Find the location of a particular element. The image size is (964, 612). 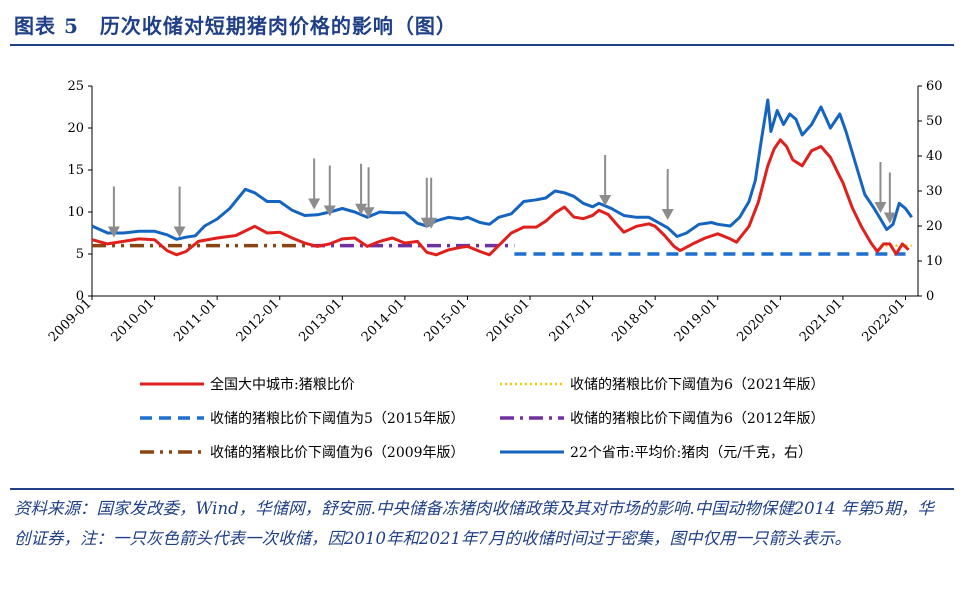

y-left-tick-label: 10 is located at coordinates (75, 212).